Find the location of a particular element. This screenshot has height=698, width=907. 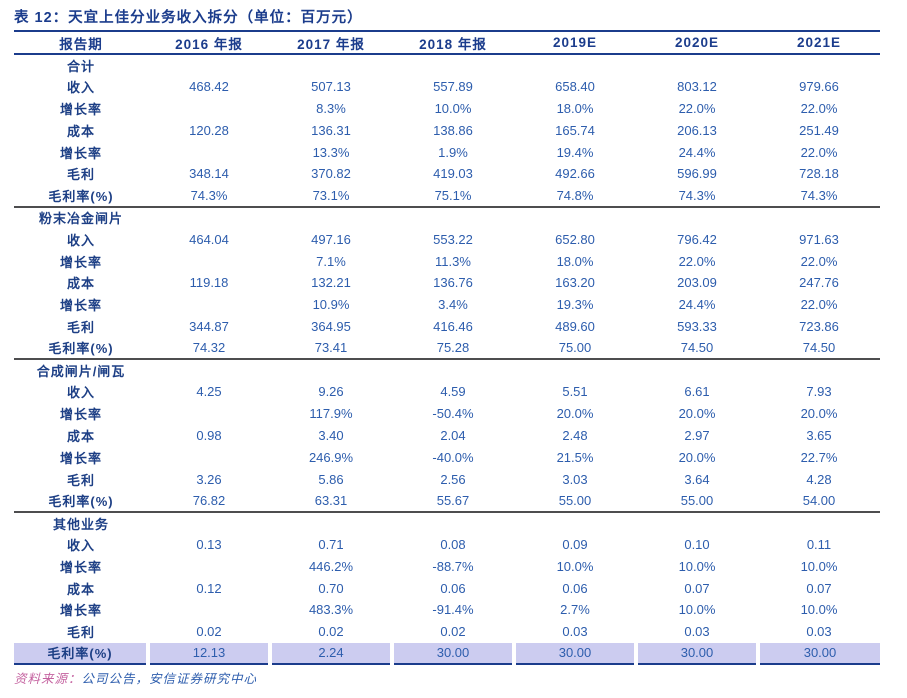

value-cell: 54.00 is located at coordinates (819, 500).